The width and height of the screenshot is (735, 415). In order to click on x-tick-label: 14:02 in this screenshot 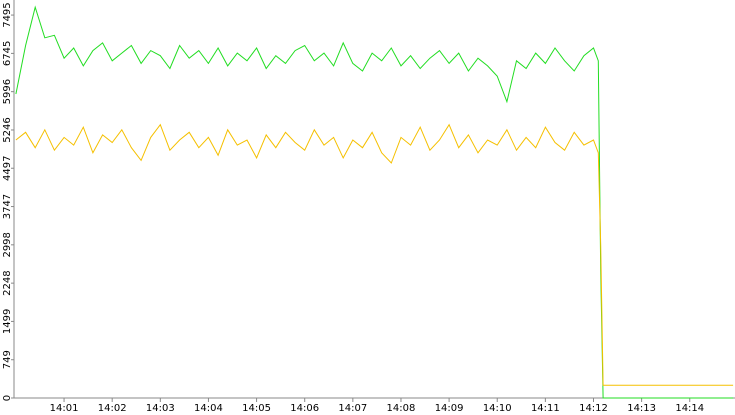, I will do `click(112, 408)`.